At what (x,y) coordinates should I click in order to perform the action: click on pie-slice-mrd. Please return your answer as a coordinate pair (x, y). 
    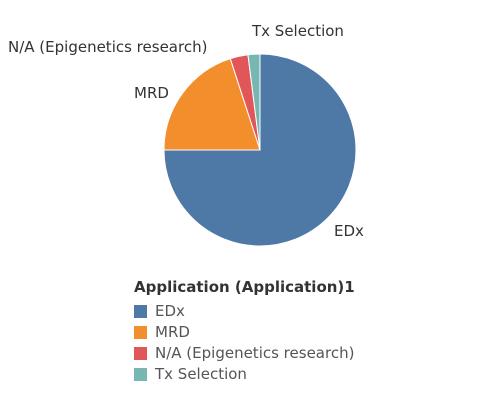
    Looking at the image, I should click on (212, 104).